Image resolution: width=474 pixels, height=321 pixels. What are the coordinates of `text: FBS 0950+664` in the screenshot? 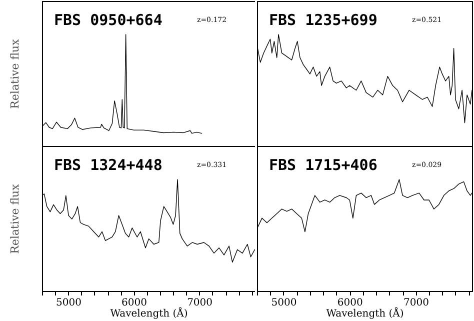 It's located at (108, 20).